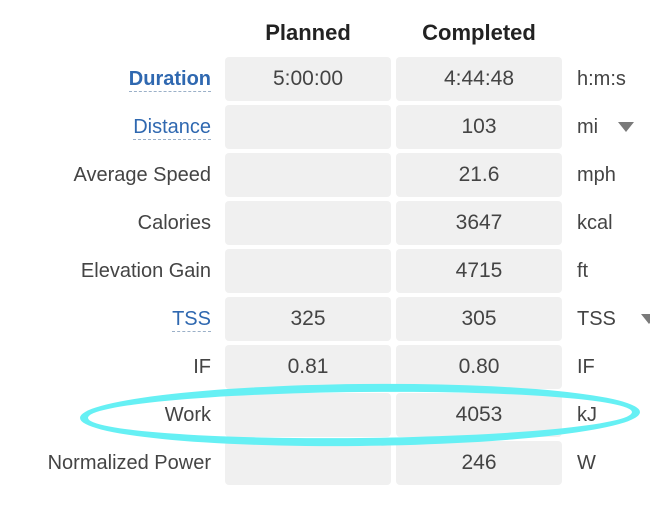  Describe the element at coordinates (479, 32) in the screenshot. I see `header-completed: Completed` at that location.